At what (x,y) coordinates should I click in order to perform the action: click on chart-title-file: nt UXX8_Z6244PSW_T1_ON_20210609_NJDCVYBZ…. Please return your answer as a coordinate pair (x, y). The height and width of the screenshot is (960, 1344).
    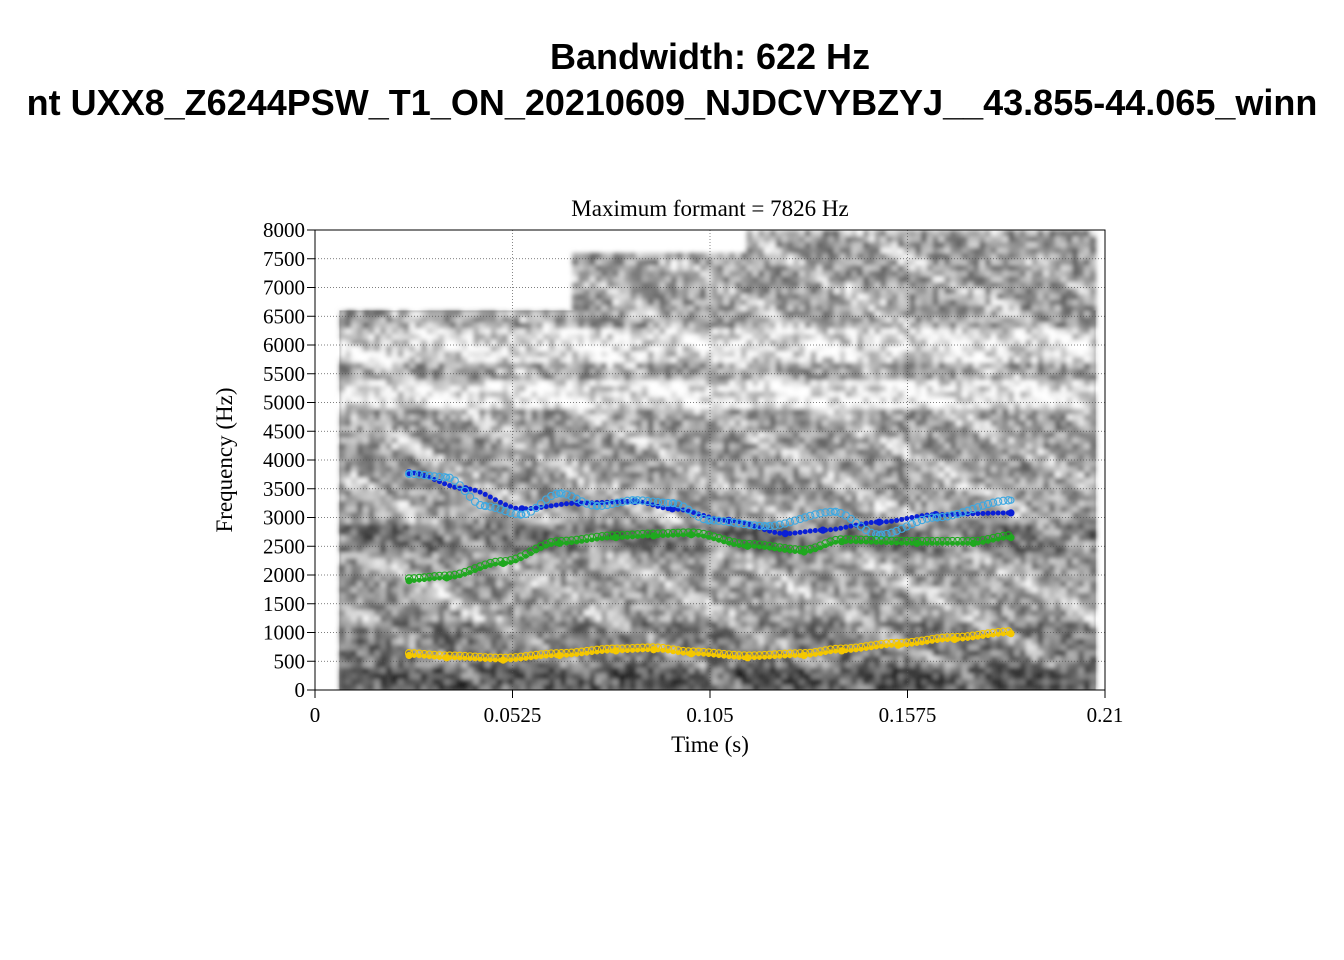
    Looking at the image, I should click on (672, 103).